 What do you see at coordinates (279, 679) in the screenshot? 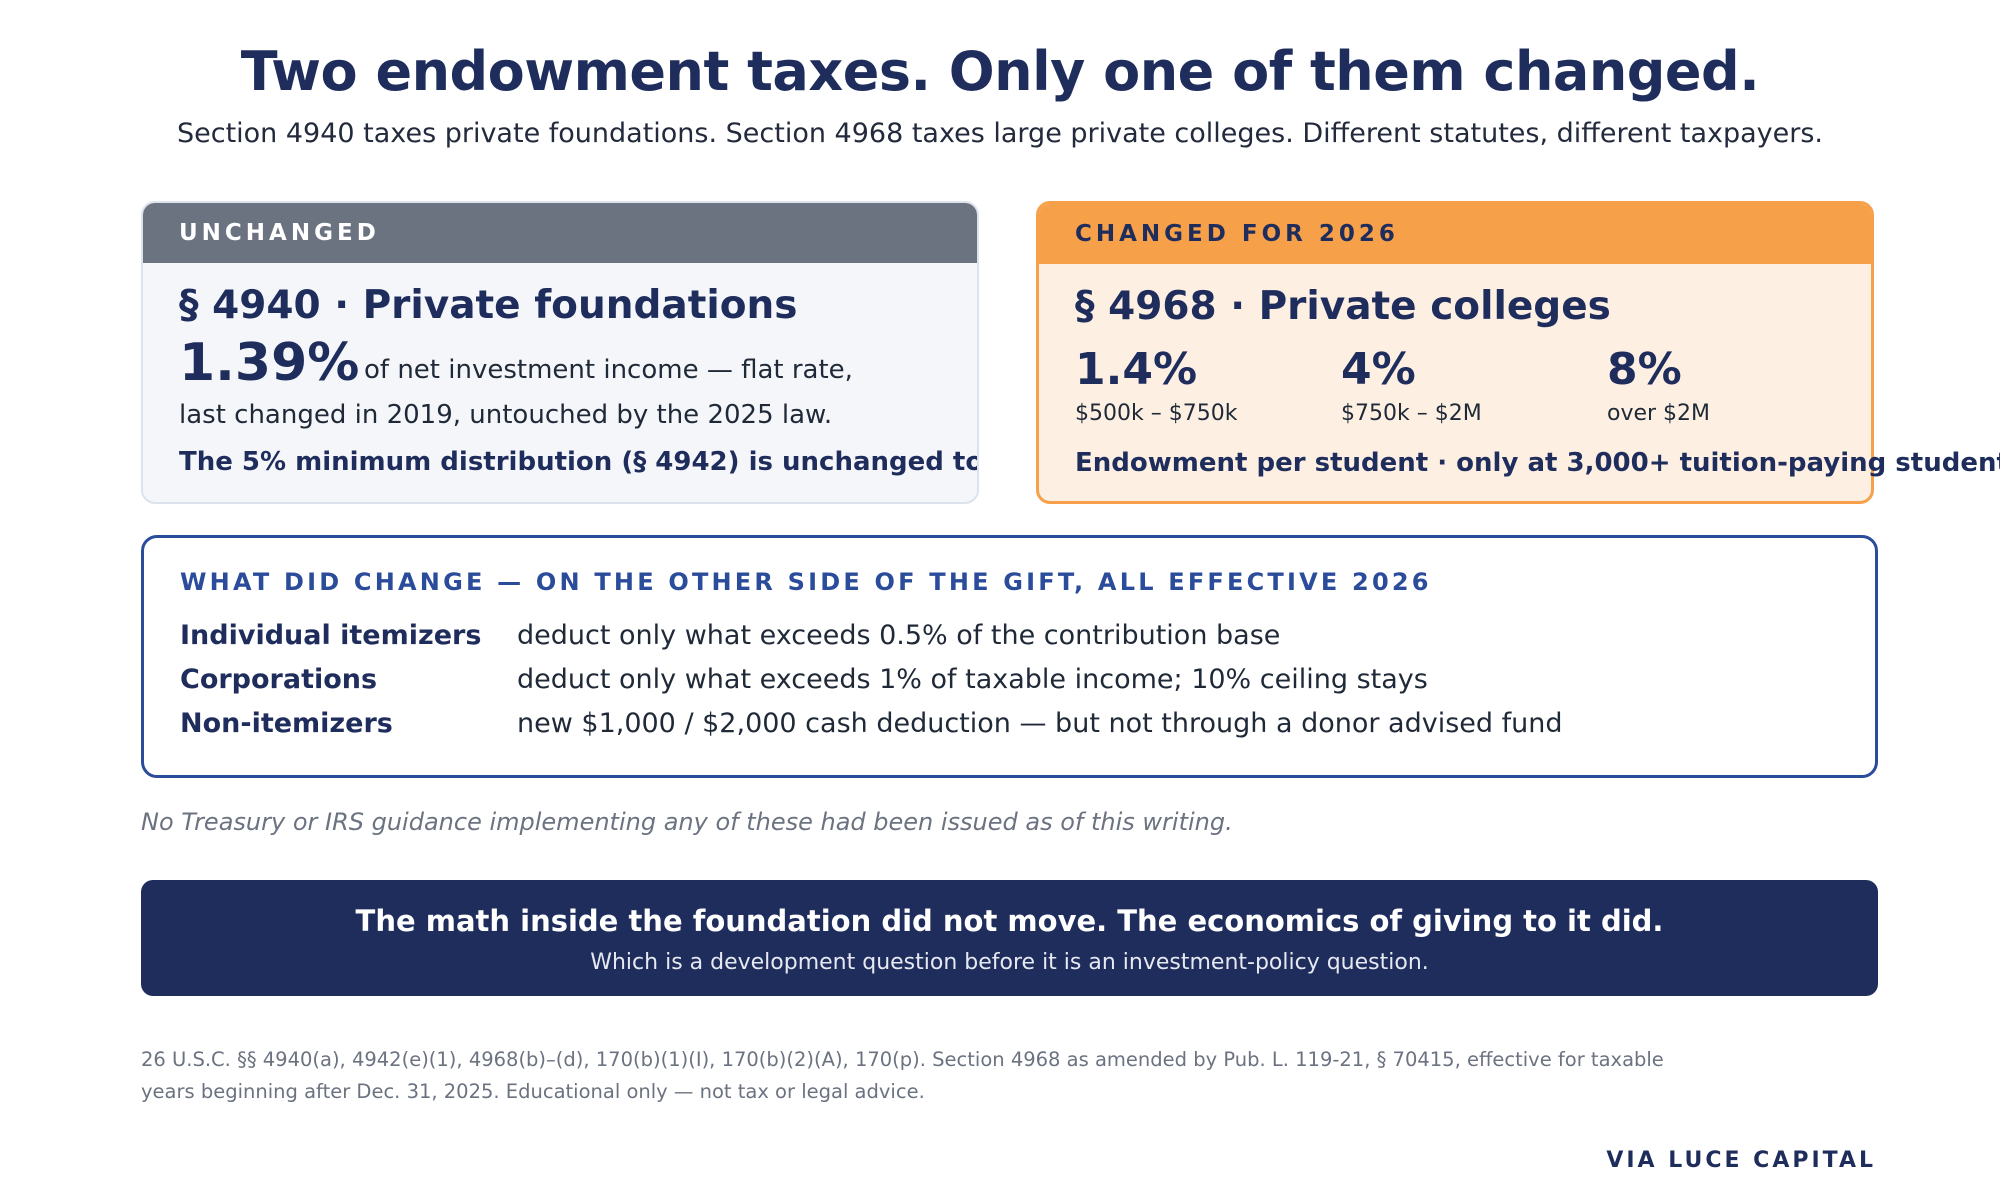
I see `change-row-who: Corporations` at bounding box center [279, 679].